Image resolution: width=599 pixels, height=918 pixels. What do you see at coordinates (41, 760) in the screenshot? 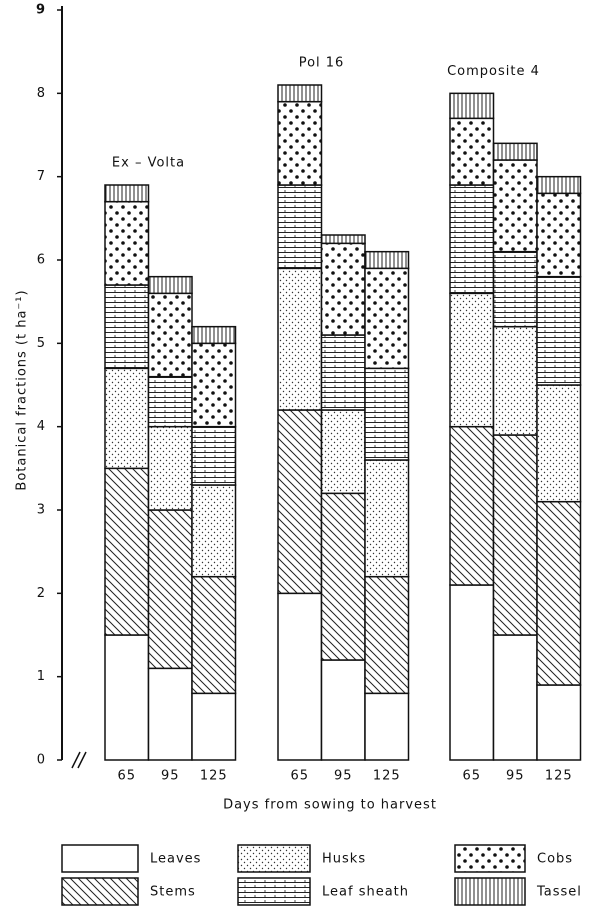
I see `y-tick-label: 0` at bounding box center [41, 760].